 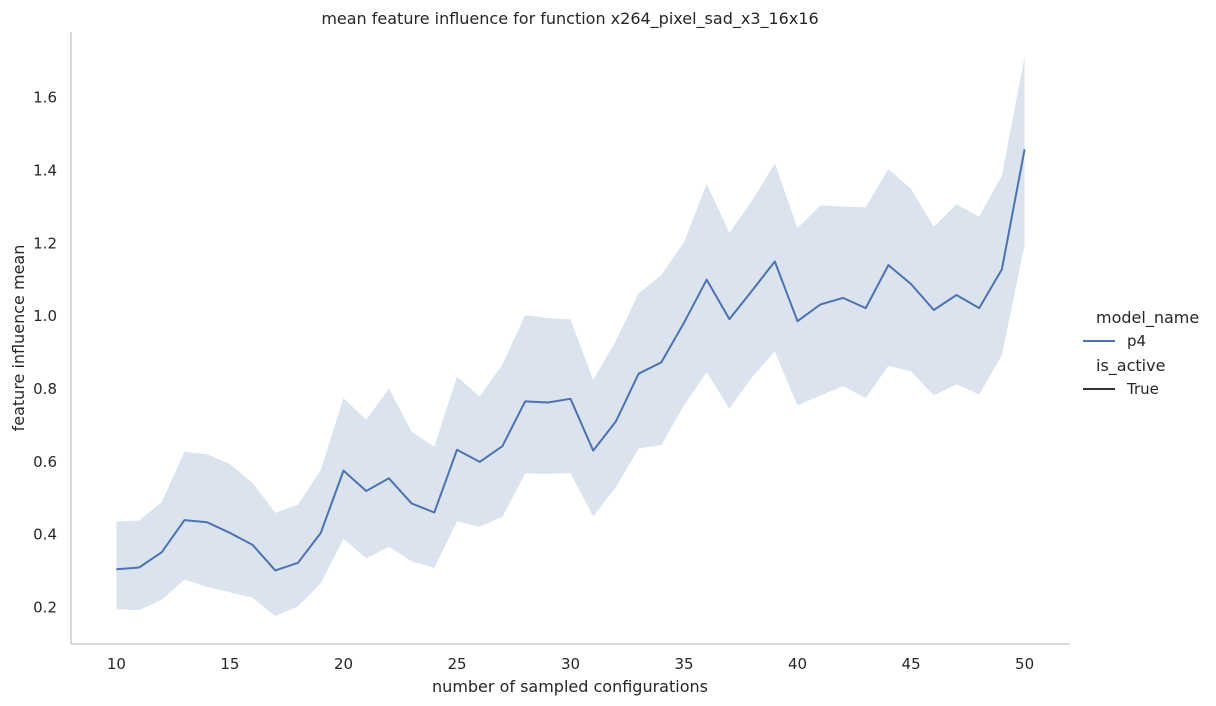 I want to click on y-tick-labels: 0.2 0.4 0.6 0.8 1.0 1.2 1.4 1.6, so click(x=45, y=353).